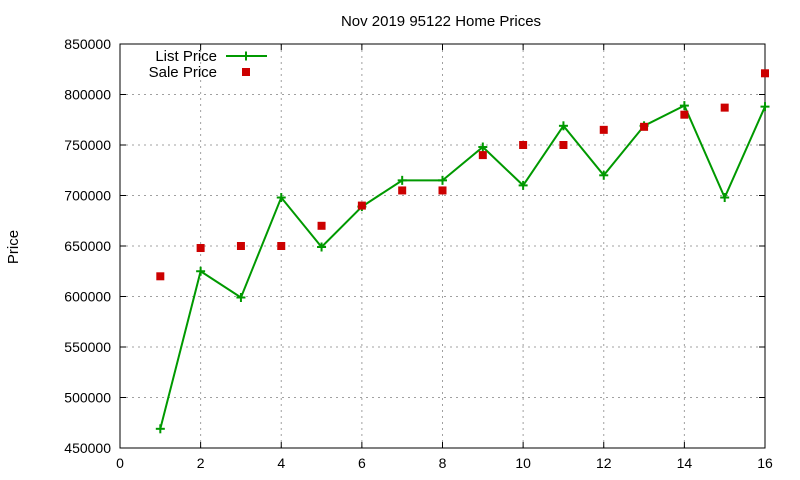  I want to click on x-tick-label: 8, so click(443, 463).